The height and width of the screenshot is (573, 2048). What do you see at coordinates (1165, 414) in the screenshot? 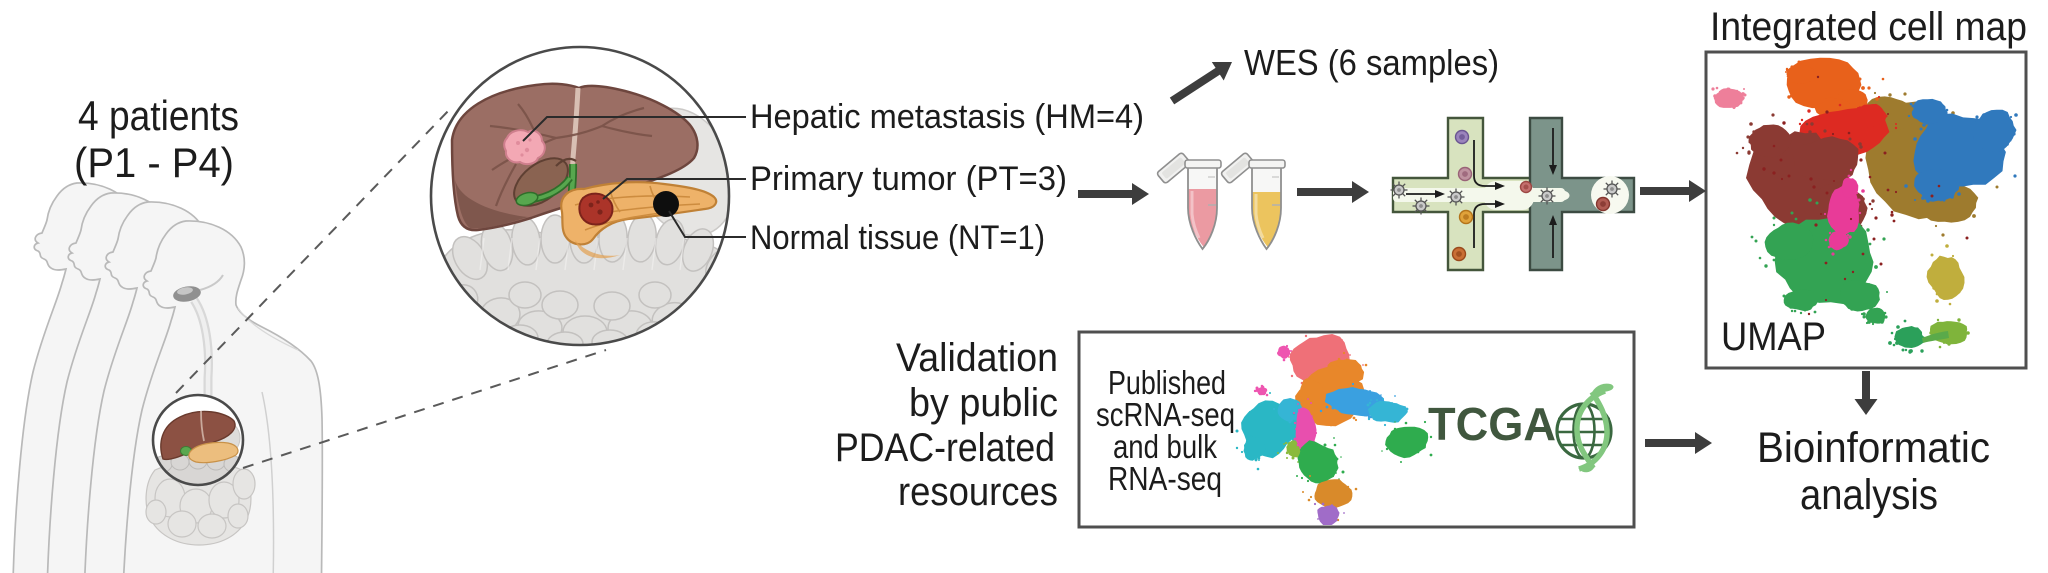
I see `svg-text: scRNA-seq` at bounding box center [1165, 414].